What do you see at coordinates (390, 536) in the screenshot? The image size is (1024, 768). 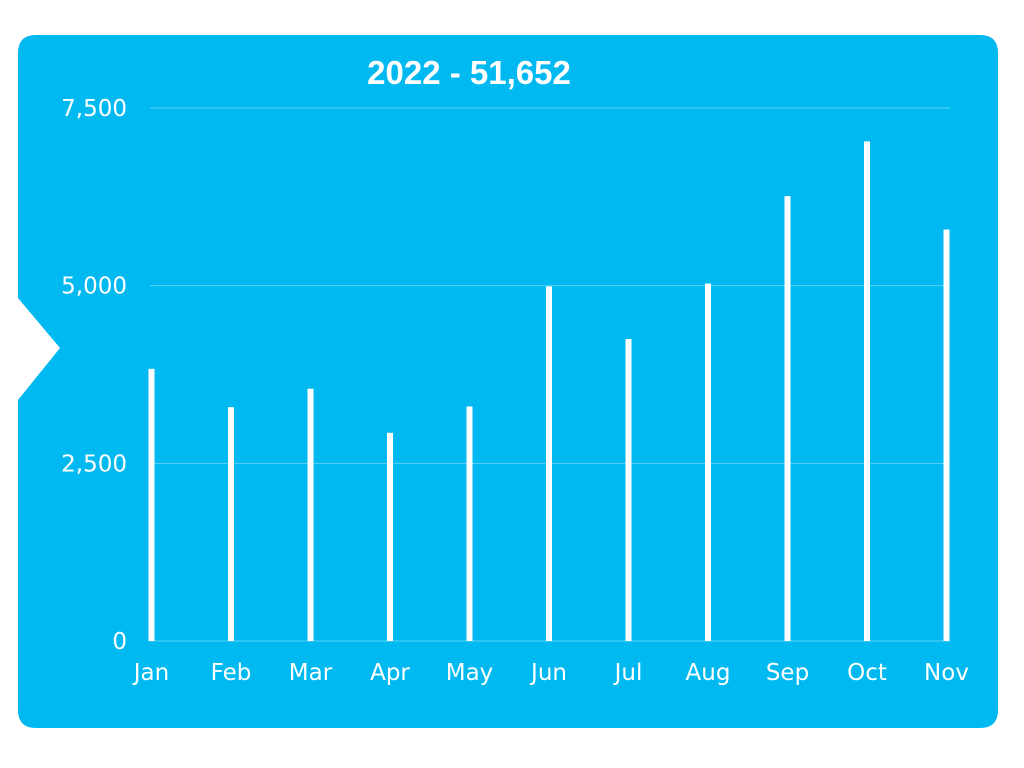 I see `bar-apr` at bounding box center [390, 536].